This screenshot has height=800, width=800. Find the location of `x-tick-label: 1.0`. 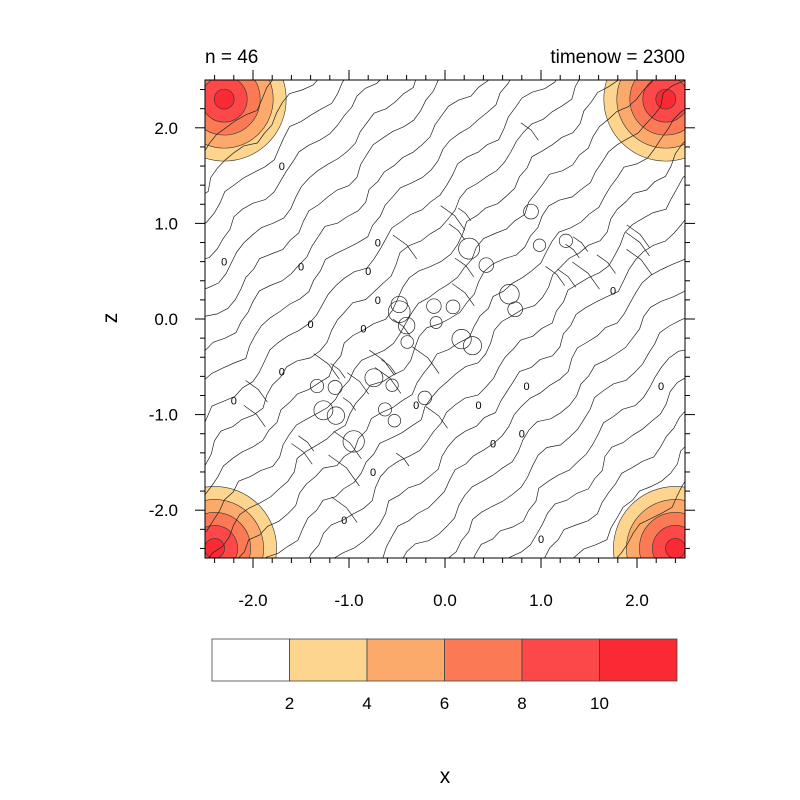

x-tick-label: 1.0 is located at coordinates (541, 600).